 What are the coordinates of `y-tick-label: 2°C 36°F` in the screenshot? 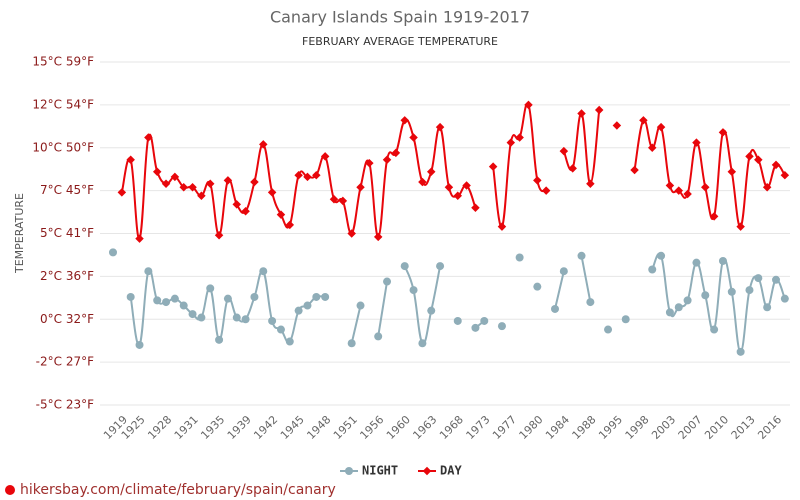 It's located at (67, 276).